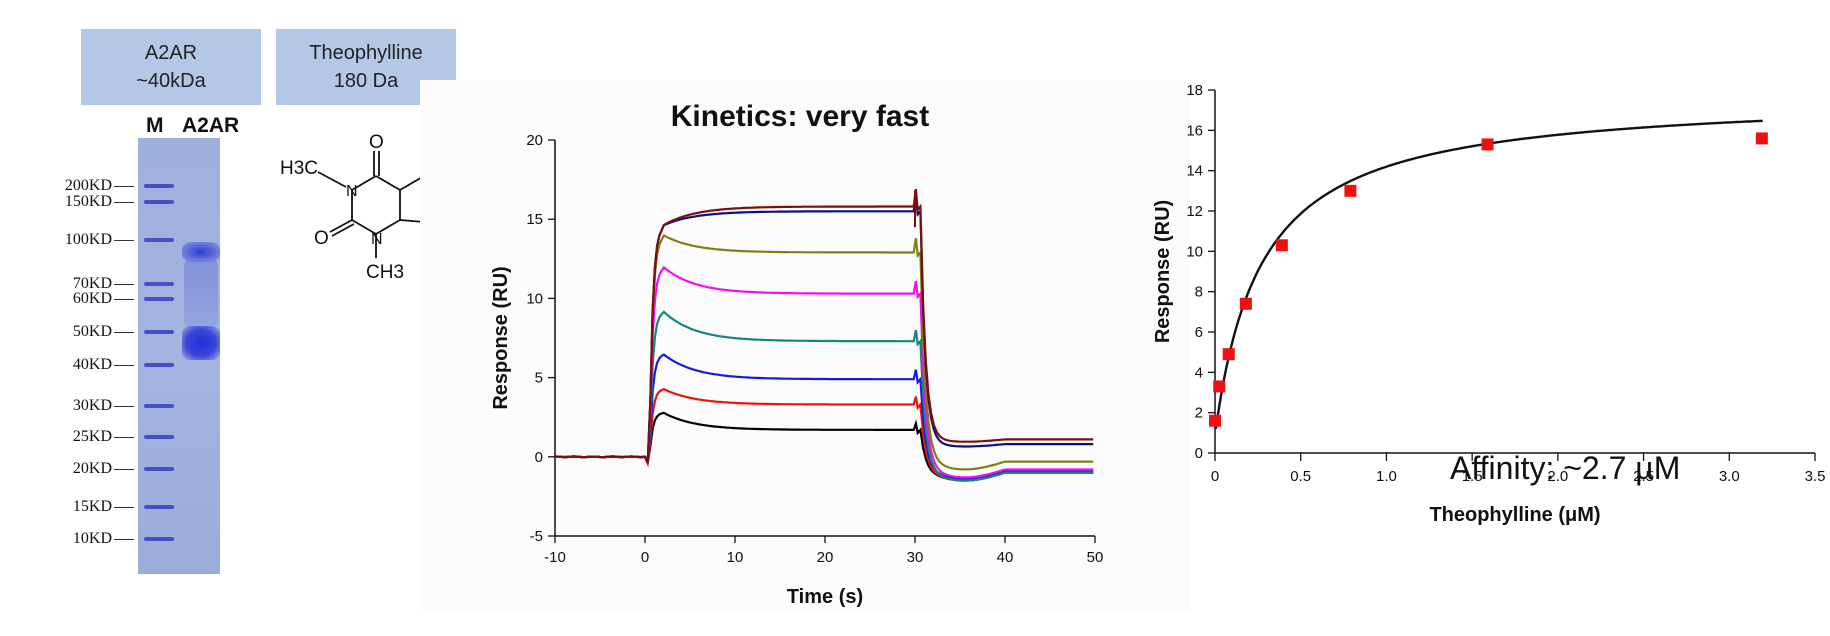 This screenshot has height=636, width=1830. I want to click on y-tick-label: 18, so click(1194, 90).